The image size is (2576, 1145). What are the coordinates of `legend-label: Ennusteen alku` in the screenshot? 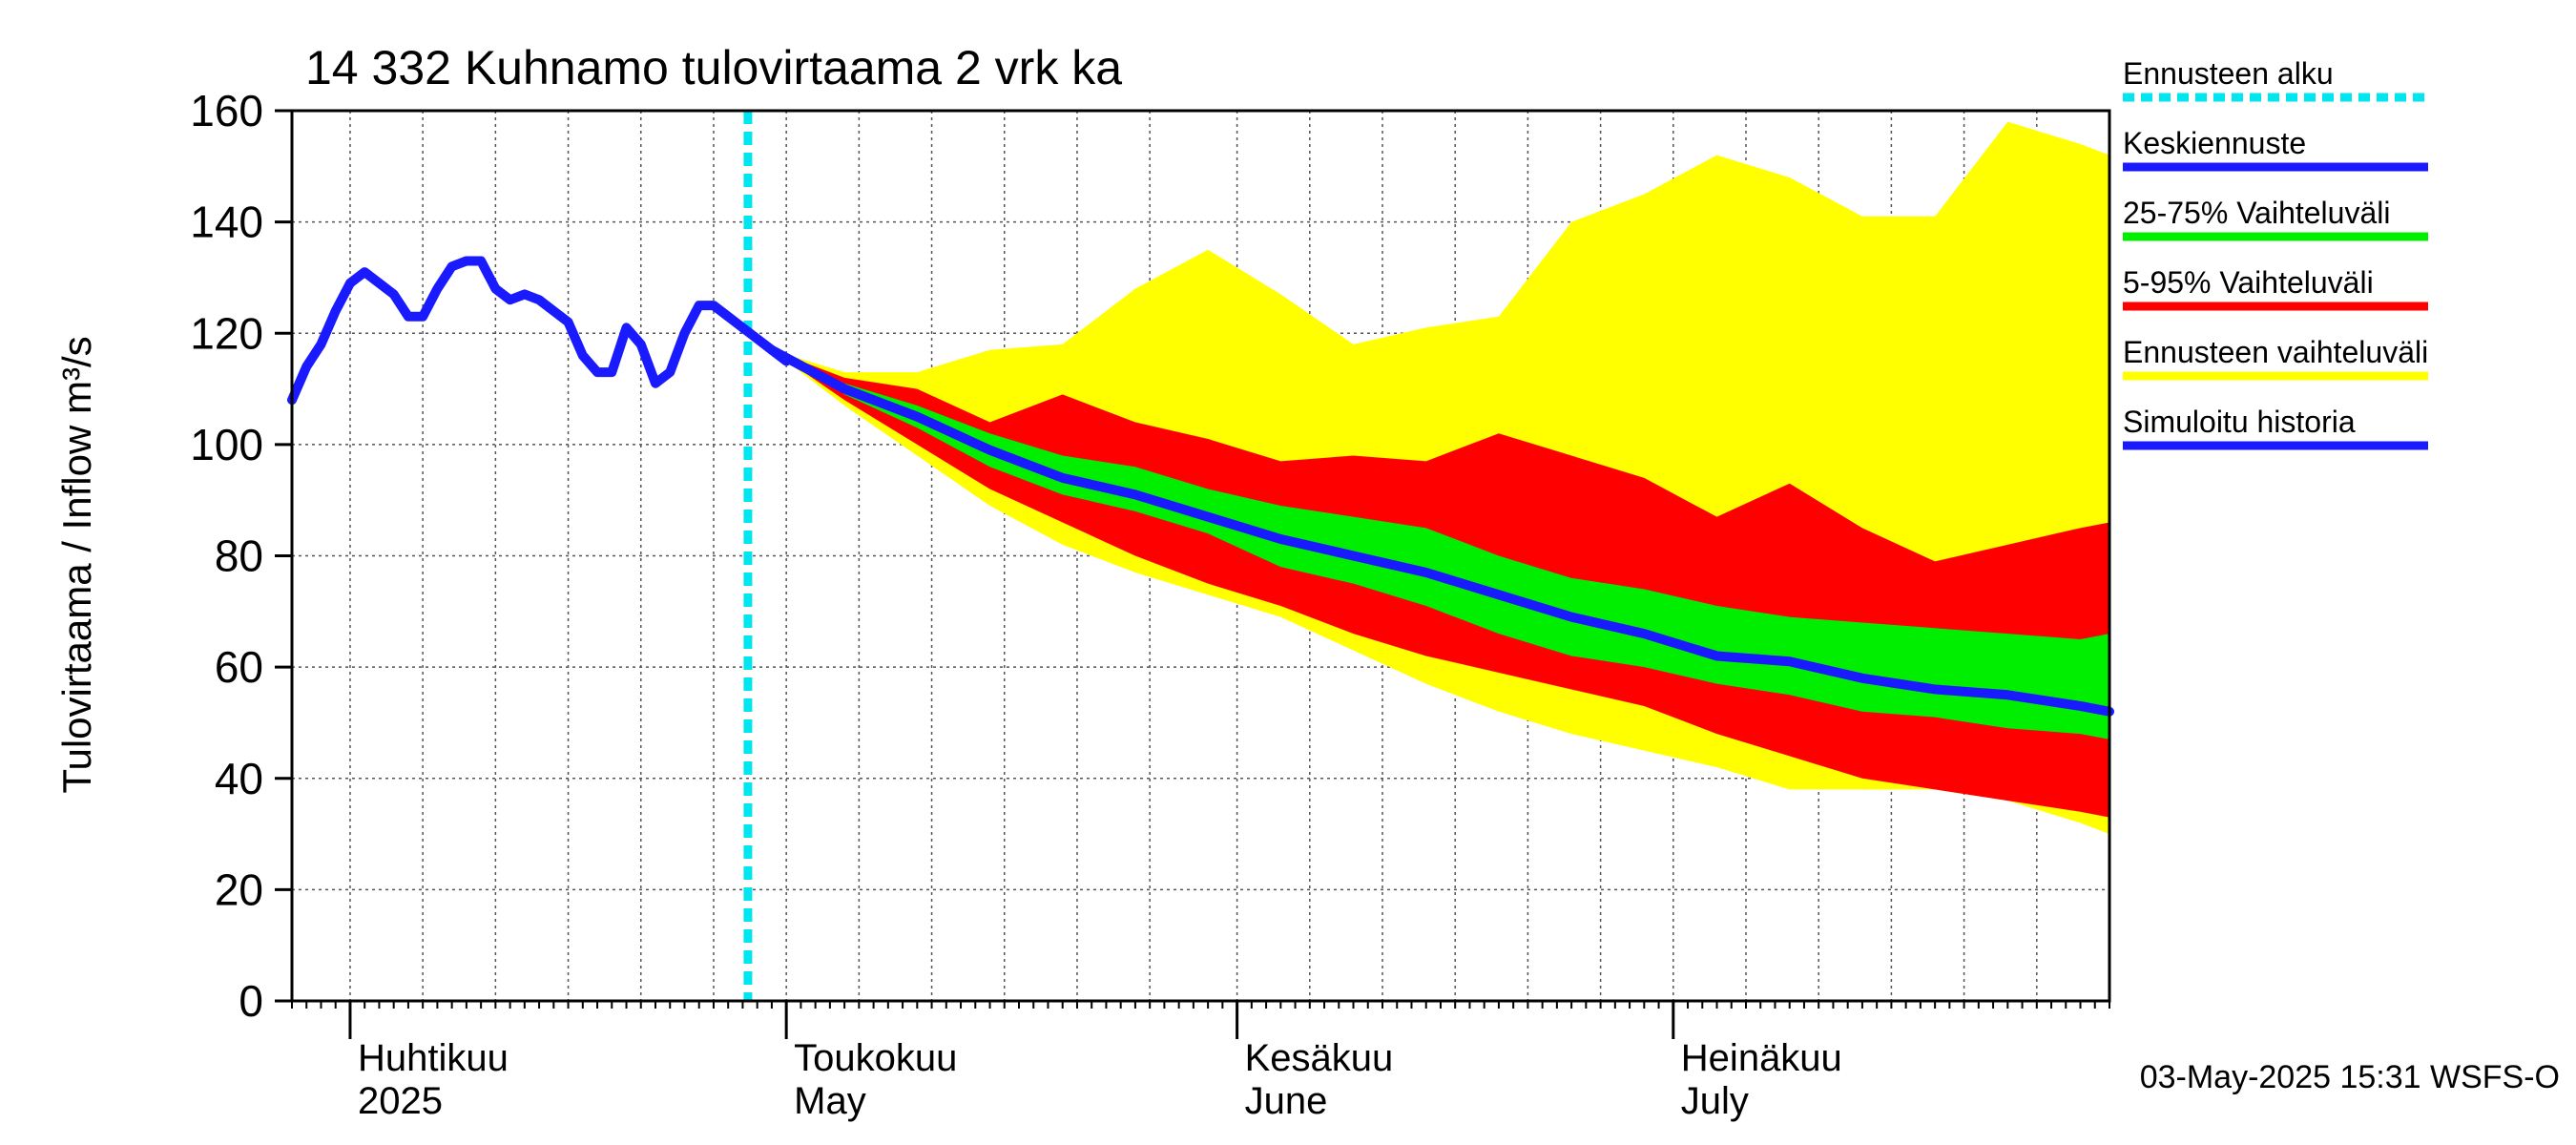 It's located at (2228, 73).